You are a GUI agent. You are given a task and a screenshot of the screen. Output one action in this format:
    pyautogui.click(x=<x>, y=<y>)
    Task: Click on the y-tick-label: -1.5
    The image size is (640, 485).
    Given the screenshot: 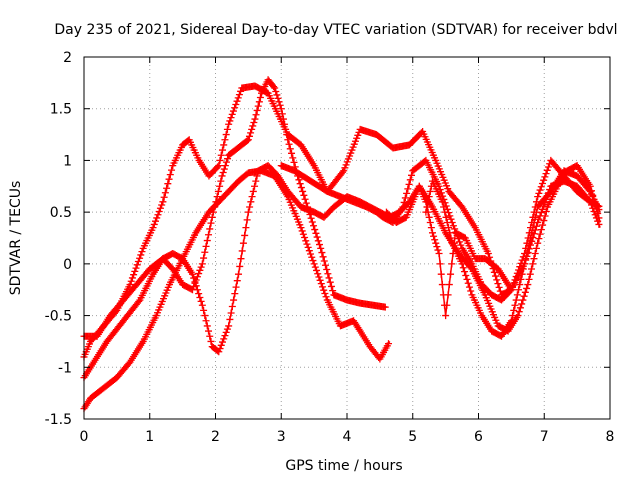 What is the action you would take?
    pyautogui.click(x=58, y=420)
    